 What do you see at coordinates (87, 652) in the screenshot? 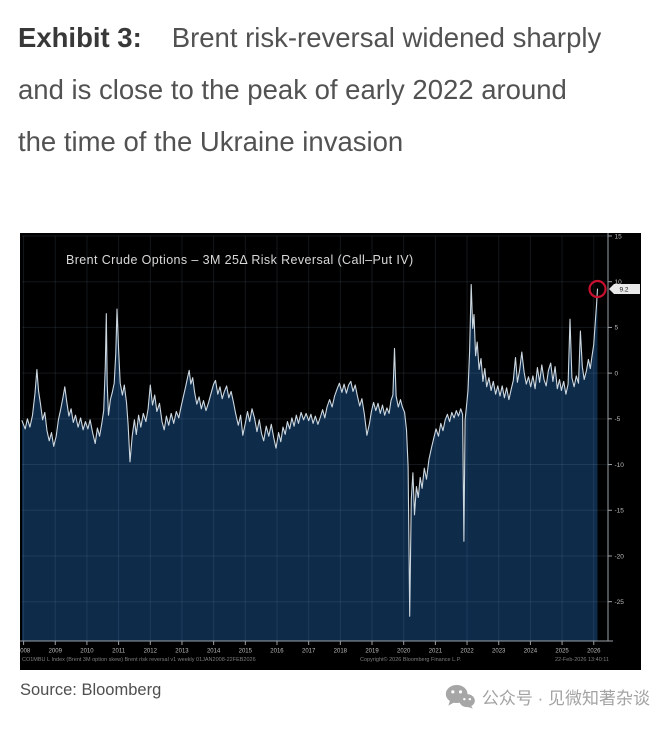
I see `x-tick-year-label: 2010` at bounding box center [87, 652].